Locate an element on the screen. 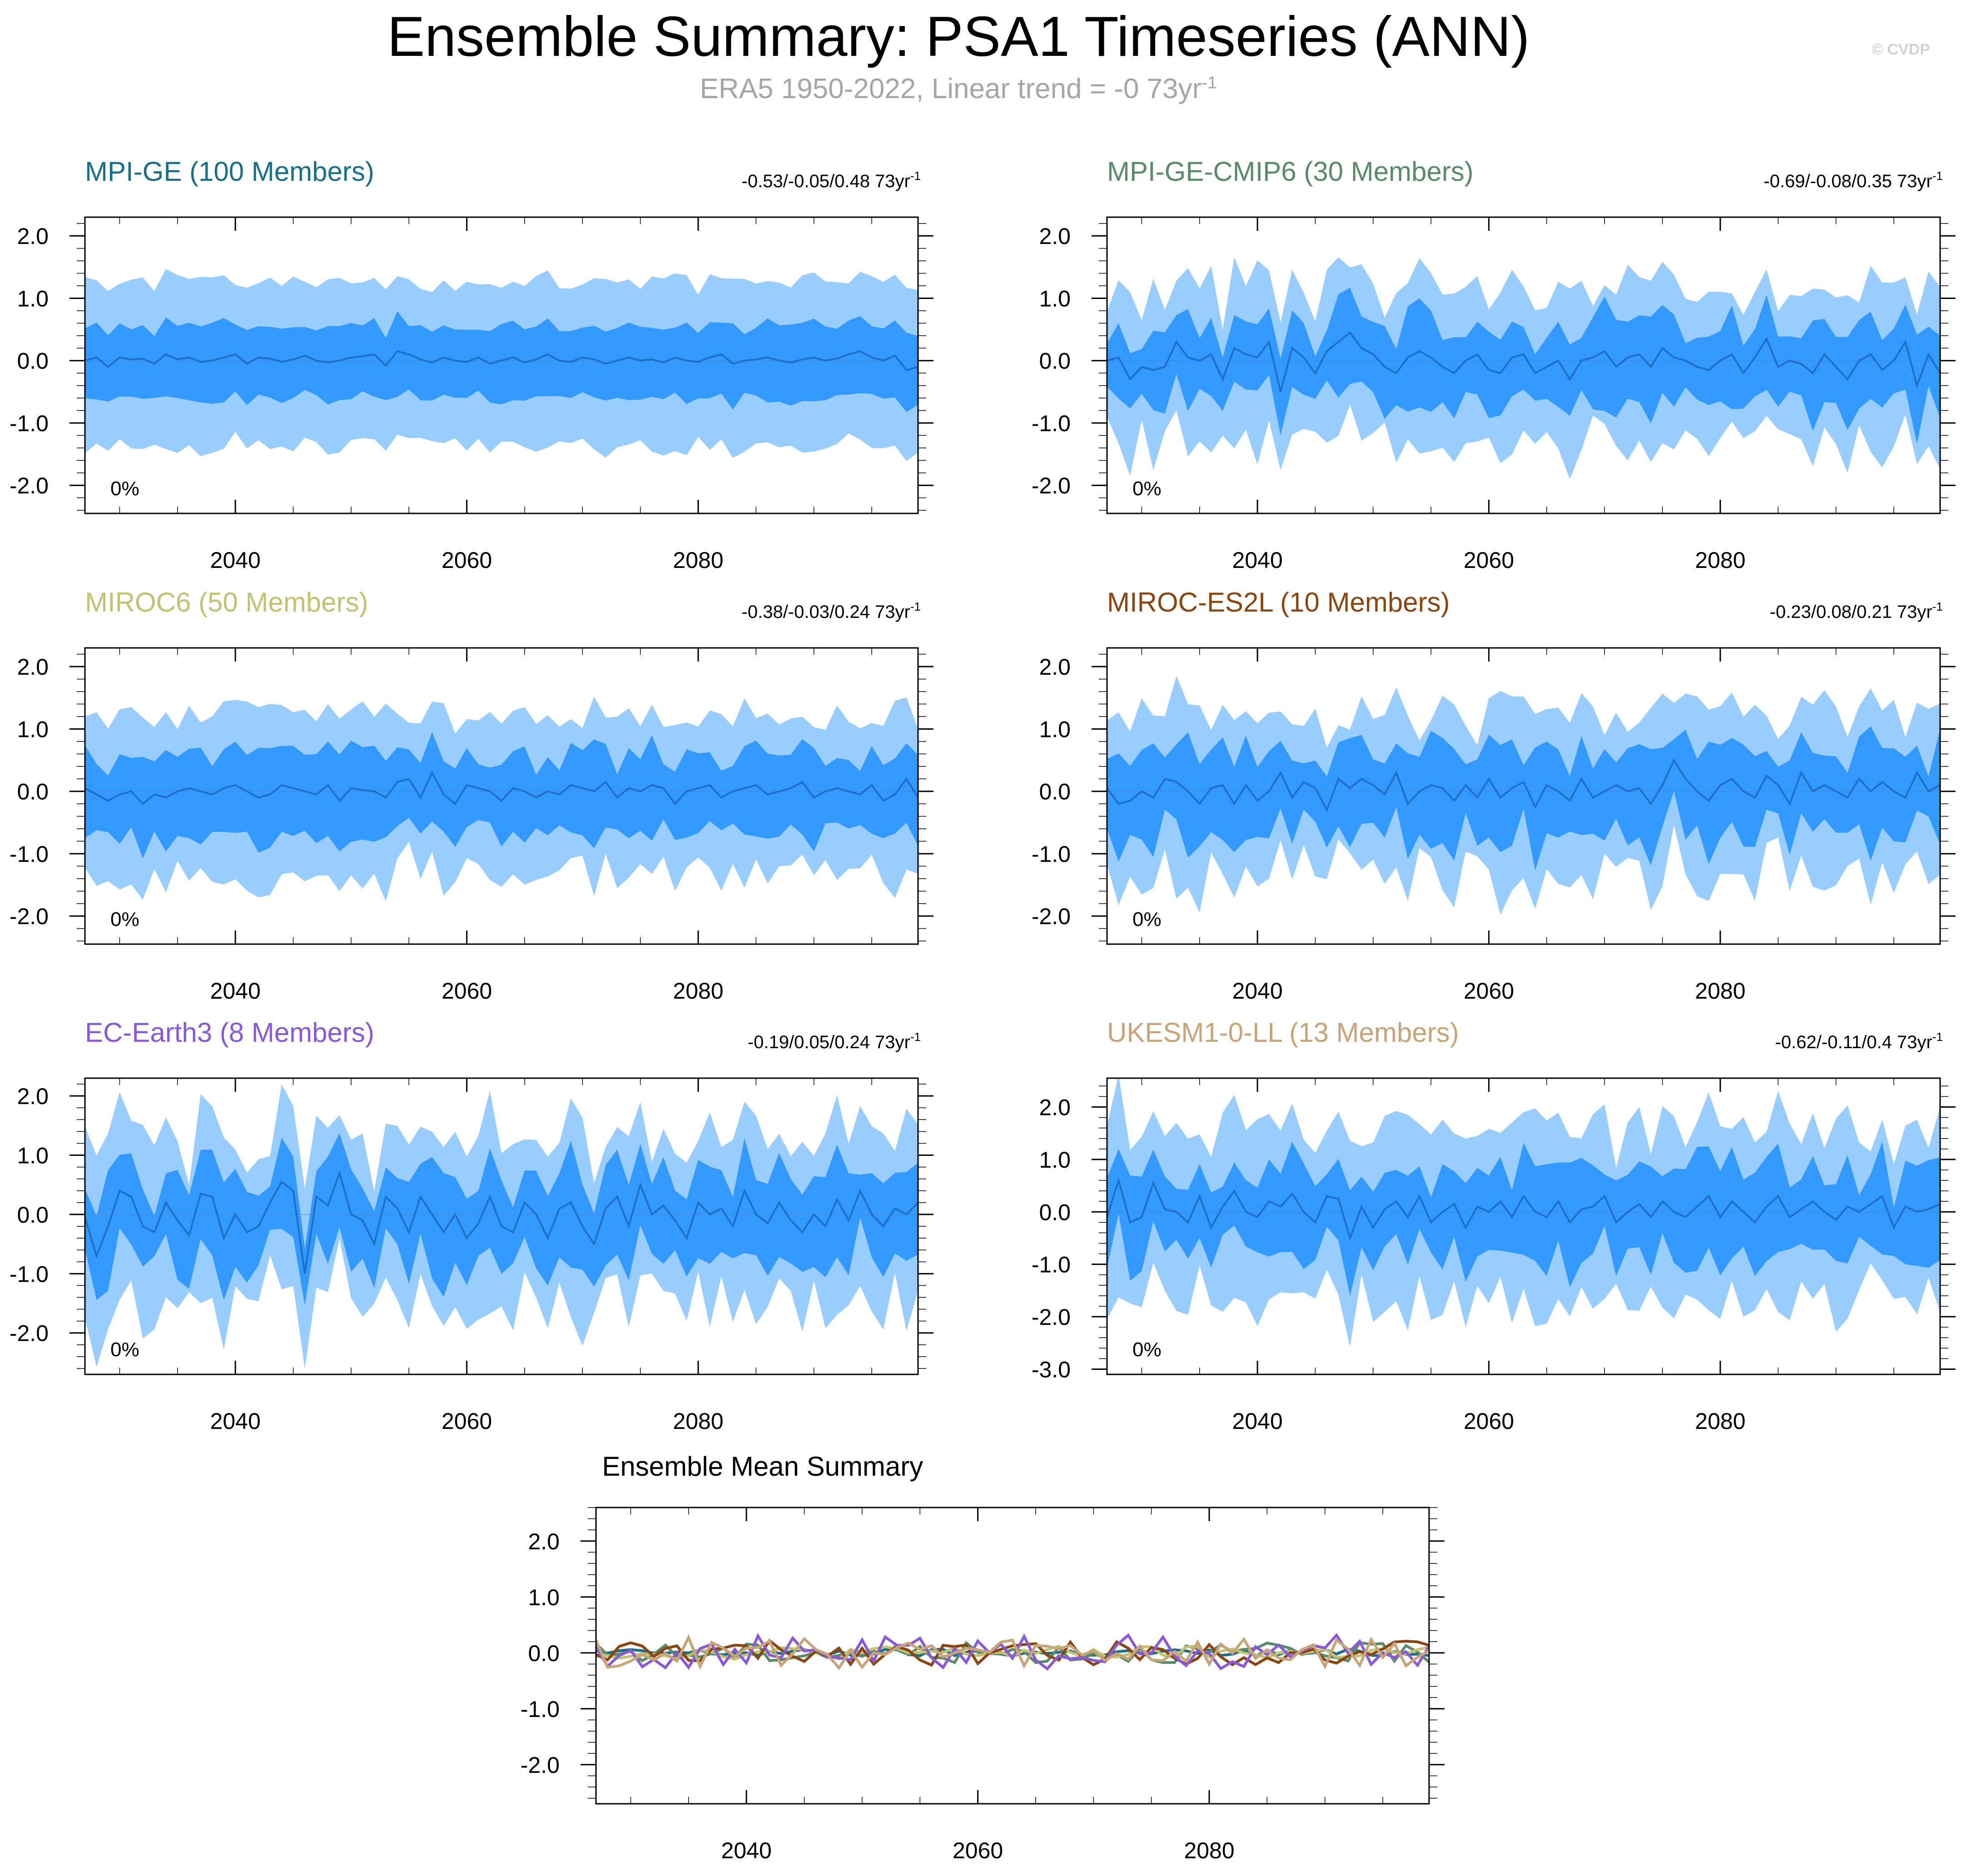  series-line-miroc-es2l is located at coordinates (1012, 1653).